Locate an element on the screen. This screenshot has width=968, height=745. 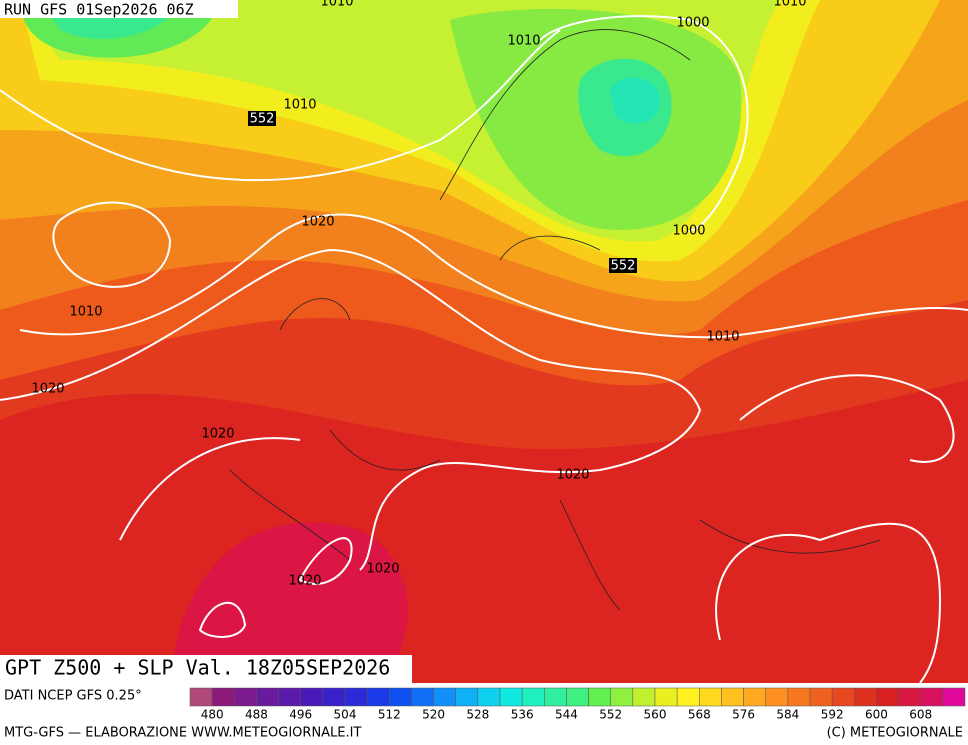
map-title: GPT Z500 + SLP Val. 18Z05SEP2026 is located at coordinates (197, 668).